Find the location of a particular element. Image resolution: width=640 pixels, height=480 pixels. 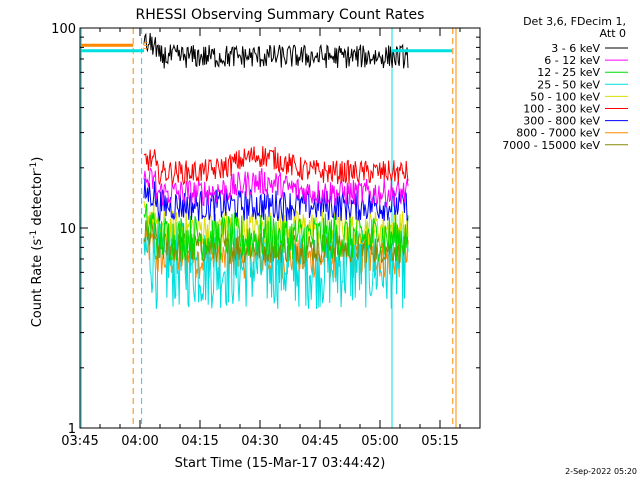

svg-text: Count Rate (s-1 detector-1) is located at coordinates (37, 242).